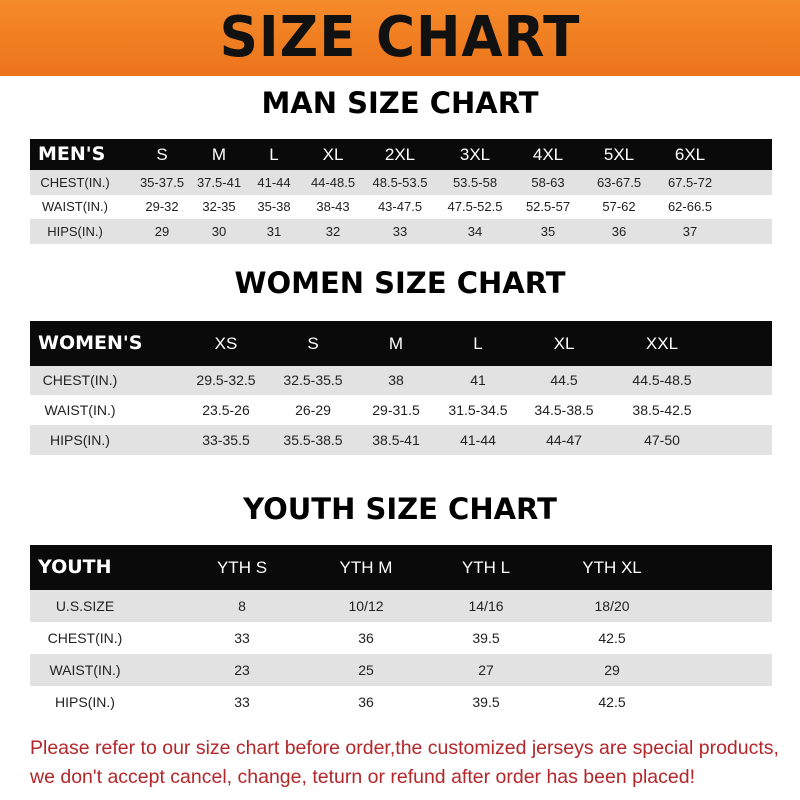 The width and height of the screenshot is (800, 800). Describe the element at coordinates (690, 154) in the screenshot. I see `size-column-header: 6XL` at that location.